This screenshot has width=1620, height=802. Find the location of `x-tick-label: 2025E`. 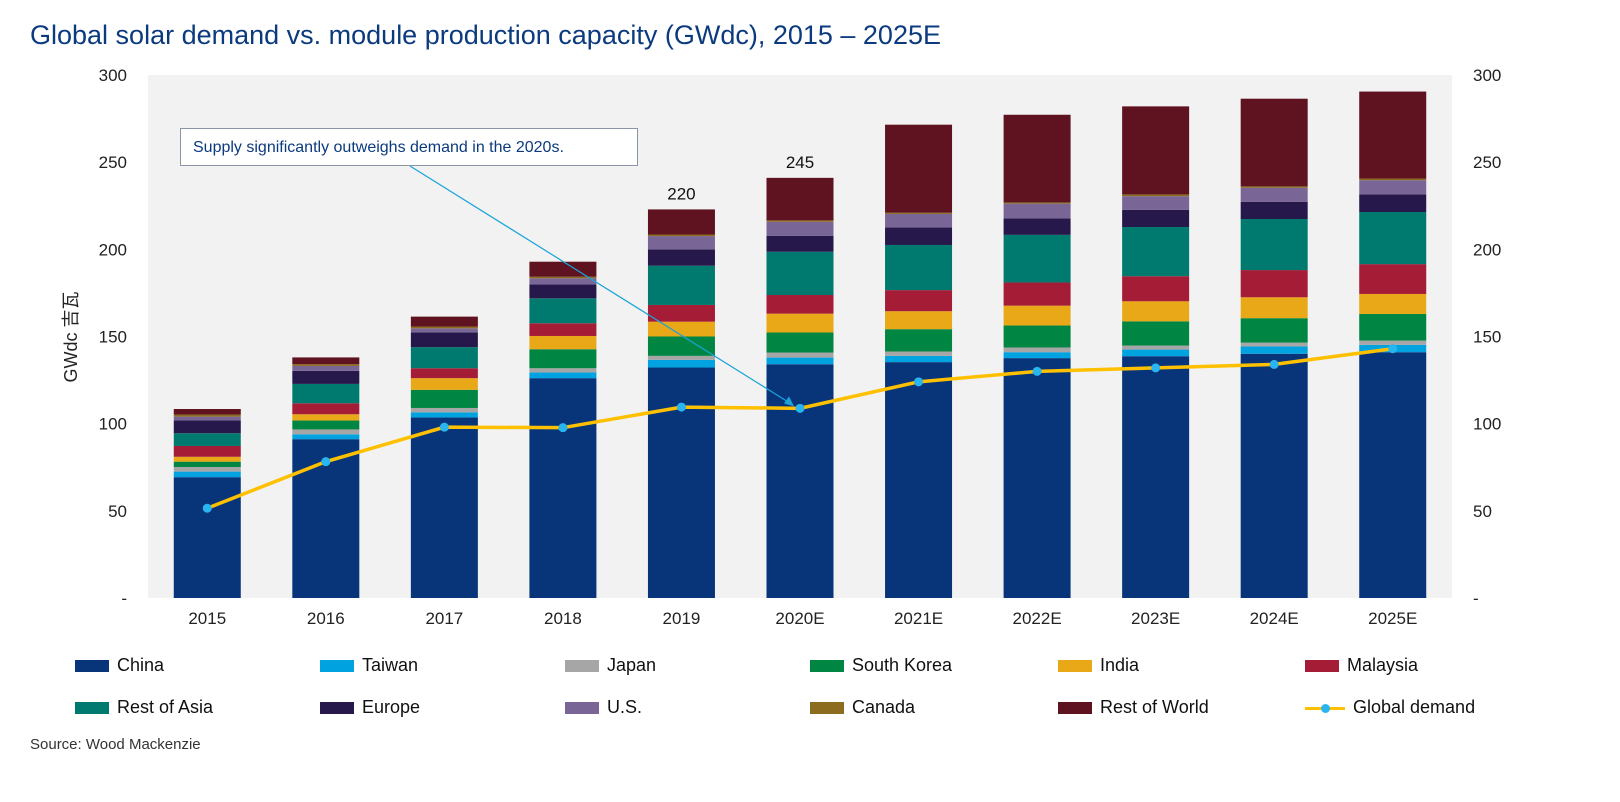

x-tick-label: 2025E is located at coordinates (1392, 618).